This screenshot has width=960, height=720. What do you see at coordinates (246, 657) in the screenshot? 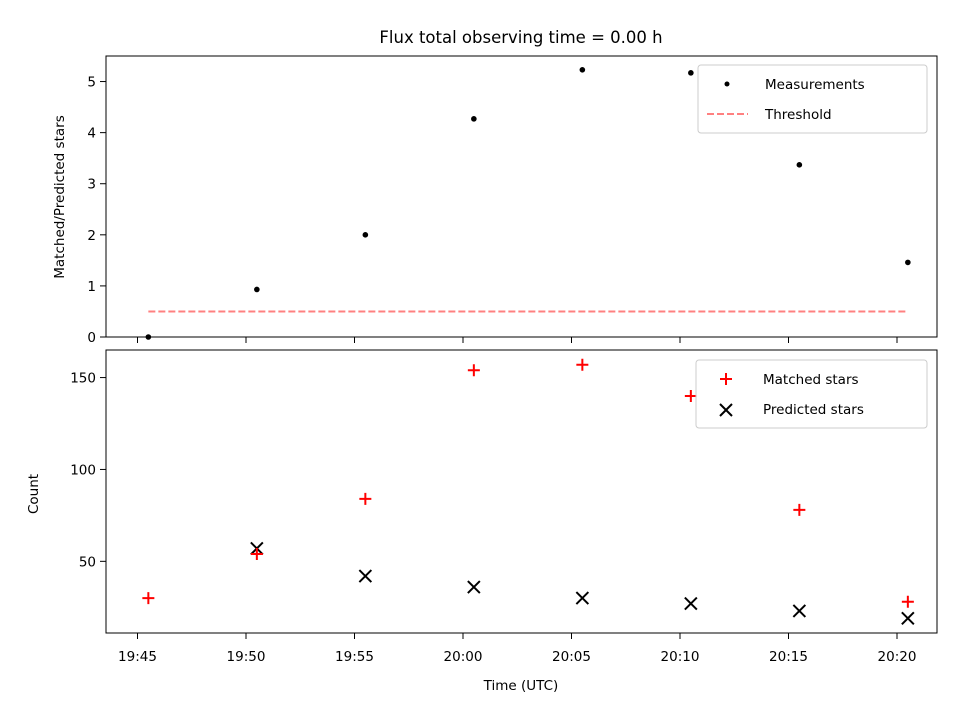
I see `x-tick-label: 19:50` at bounding box center [246, 657].